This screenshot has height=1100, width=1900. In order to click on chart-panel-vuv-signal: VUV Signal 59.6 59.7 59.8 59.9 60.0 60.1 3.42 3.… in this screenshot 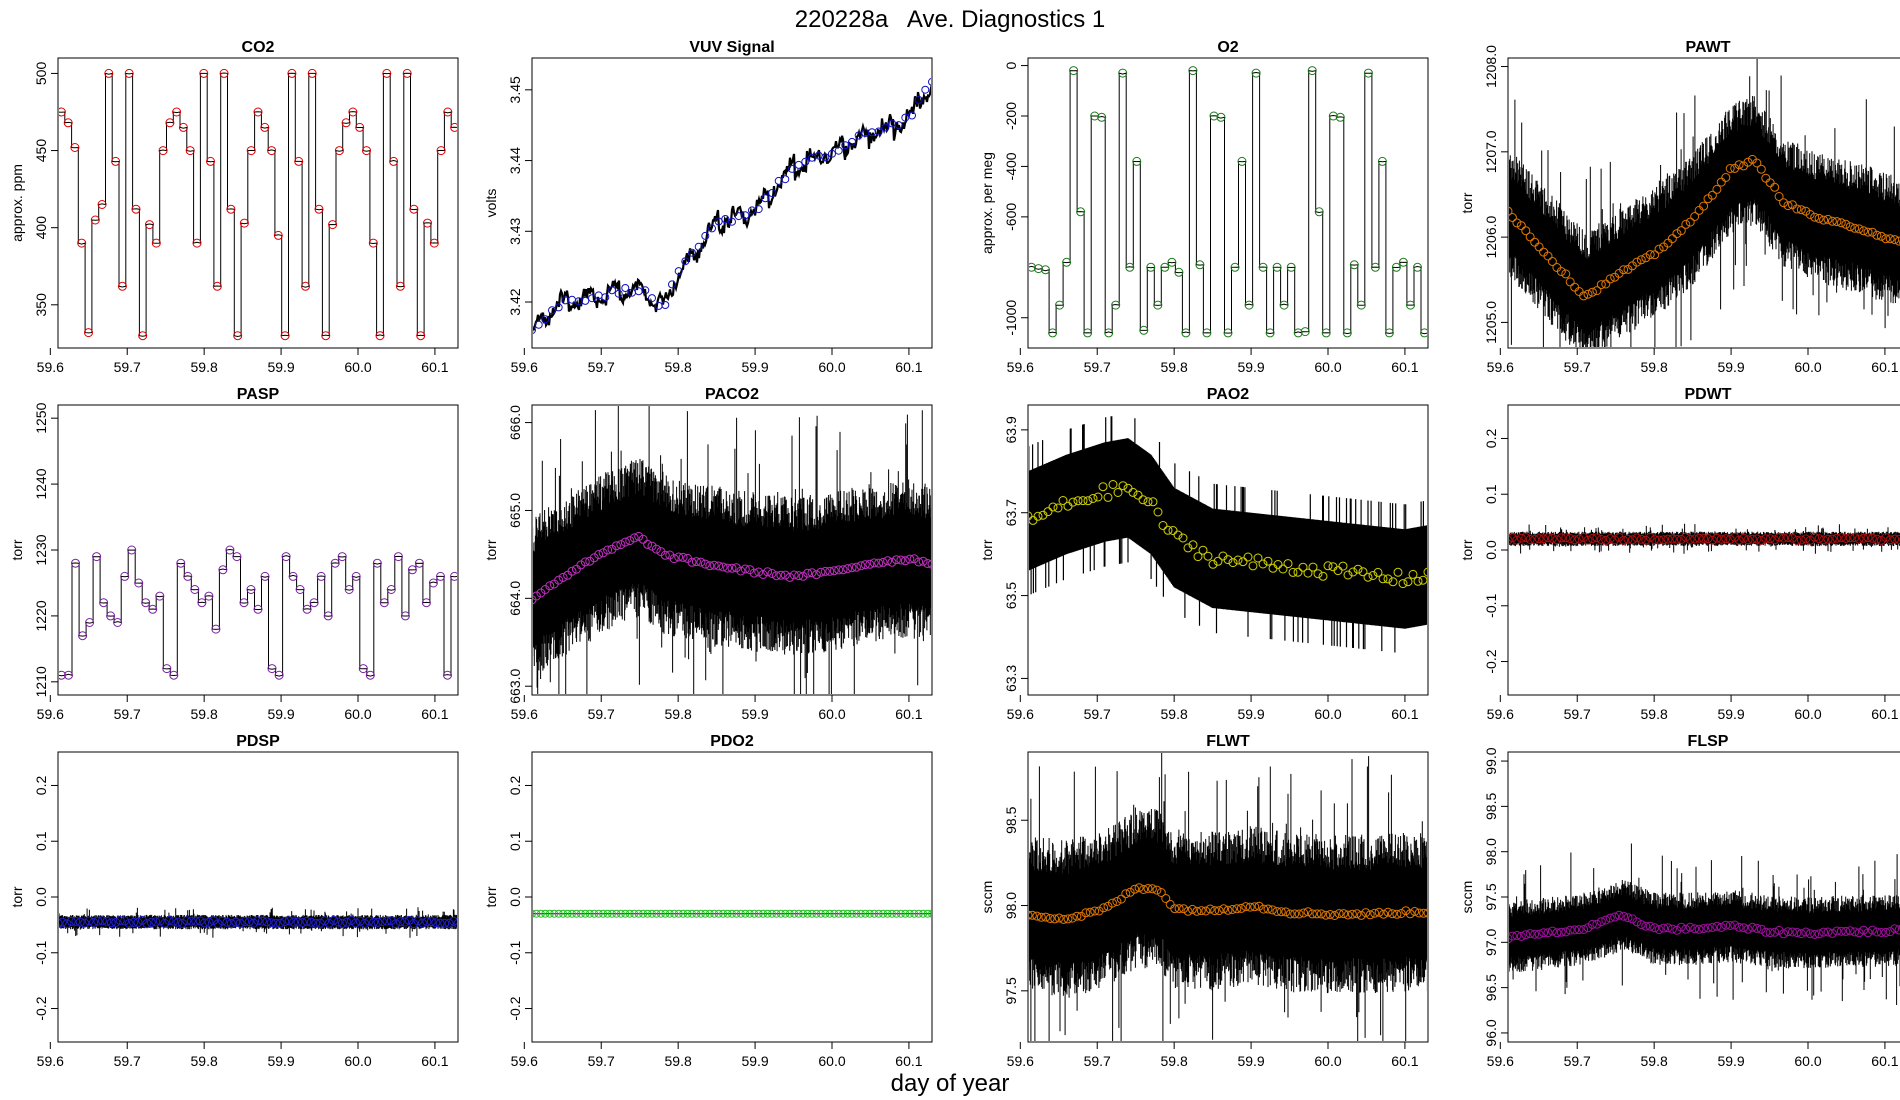, I will do `click(708, 207)`.